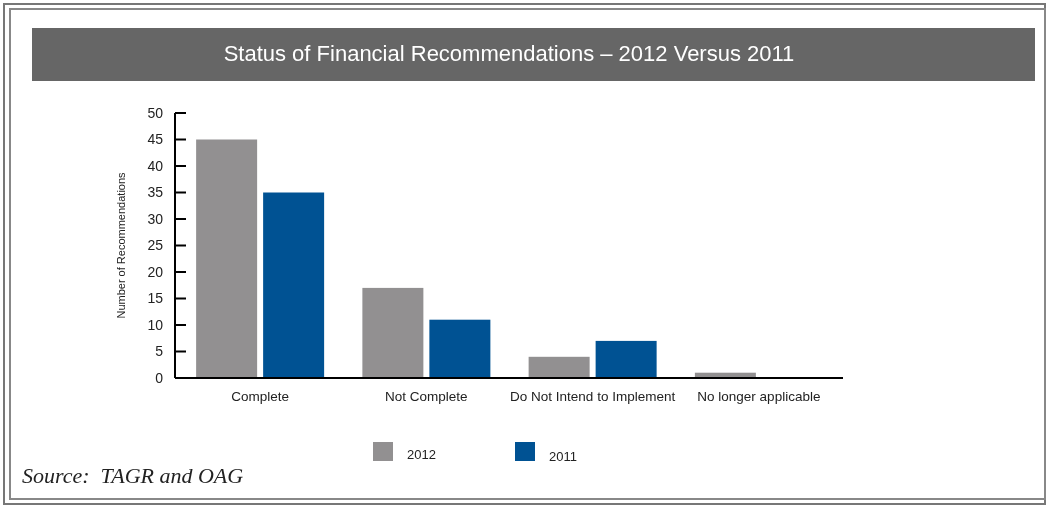 The width and height of the screenshot is (1049, 508). What do you see at coordinates (155, 165) in the screenshot?
I see `y-tick-label: 40` at bounding box center [155, 165].